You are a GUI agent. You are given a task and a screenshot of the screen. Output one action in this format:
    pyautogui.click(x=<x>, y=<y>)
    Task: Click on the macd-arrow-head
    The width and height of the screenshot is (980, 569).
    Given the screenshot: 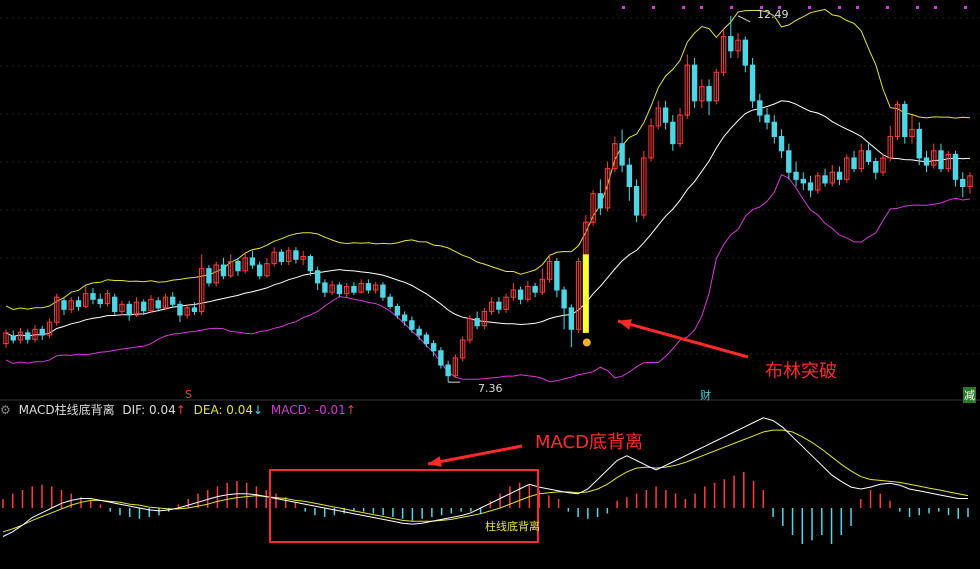 What is the action you would take?
    pyautogui.click(x=435, y=461)
    